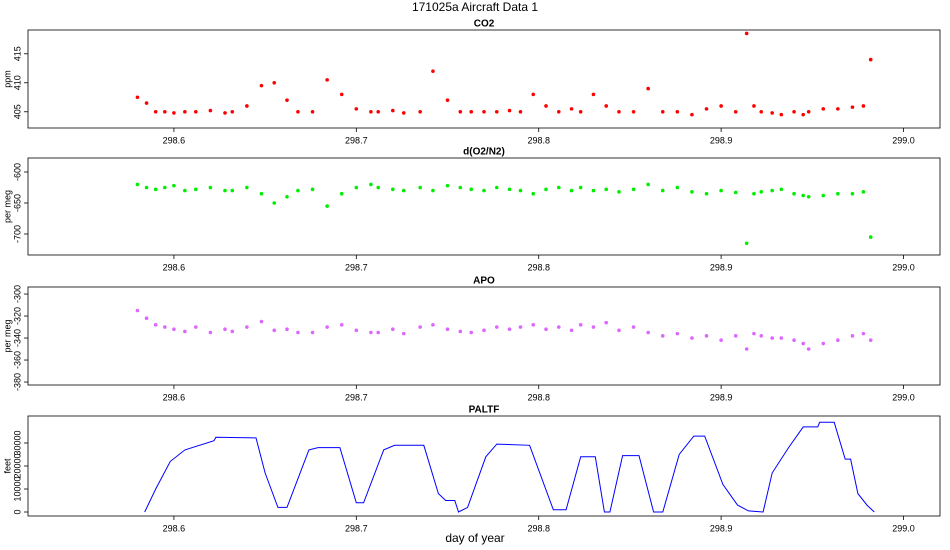 The width and height of the screenshot is (950, 550). Describe the element at coordinates (17, 234) in the screenshot. I see `y-tick-label: -700` at that location.